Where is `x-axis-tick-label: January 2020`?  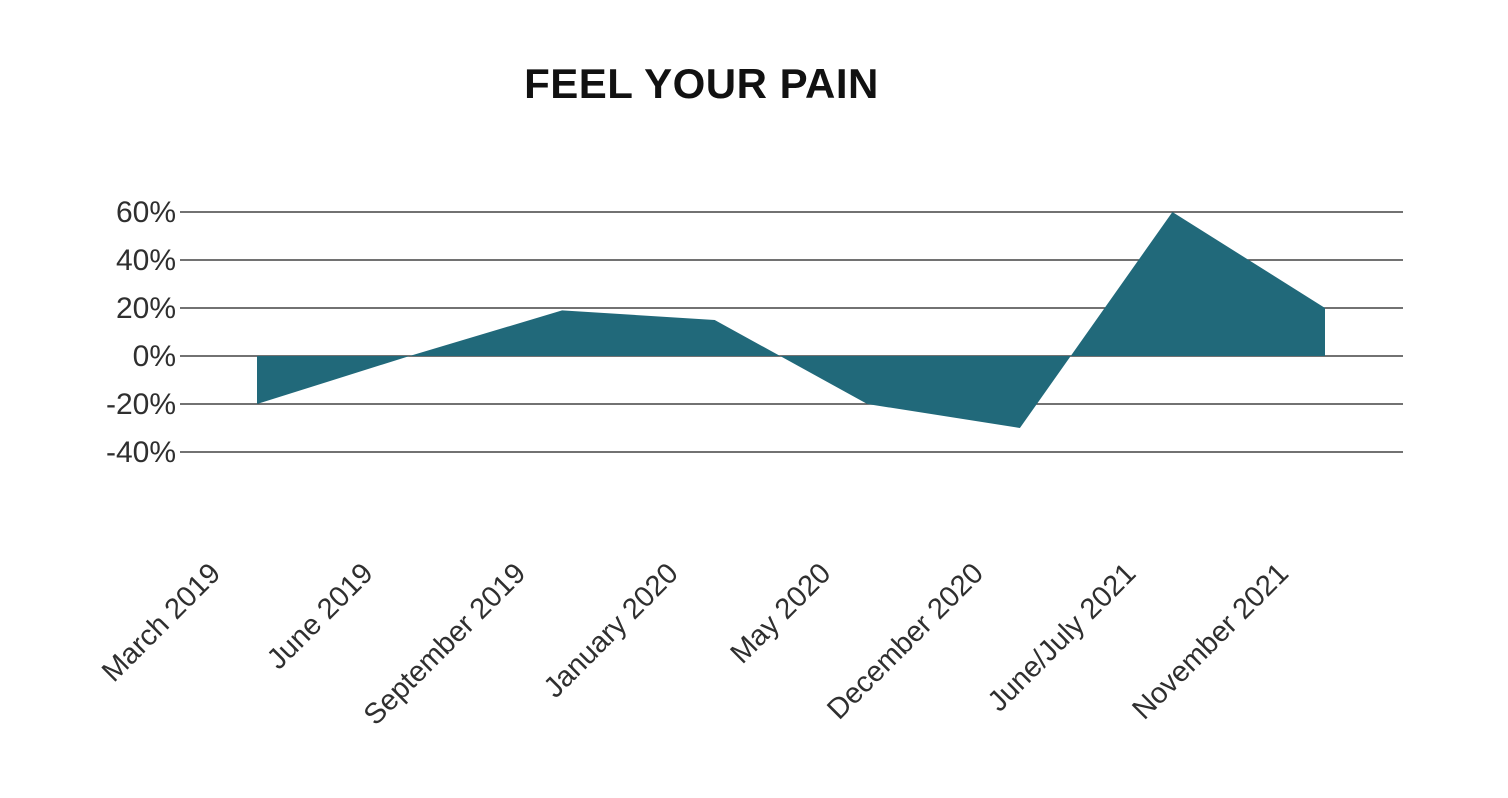
x-axis-tick-label: January 2020 is located at coordinates (611, 630).